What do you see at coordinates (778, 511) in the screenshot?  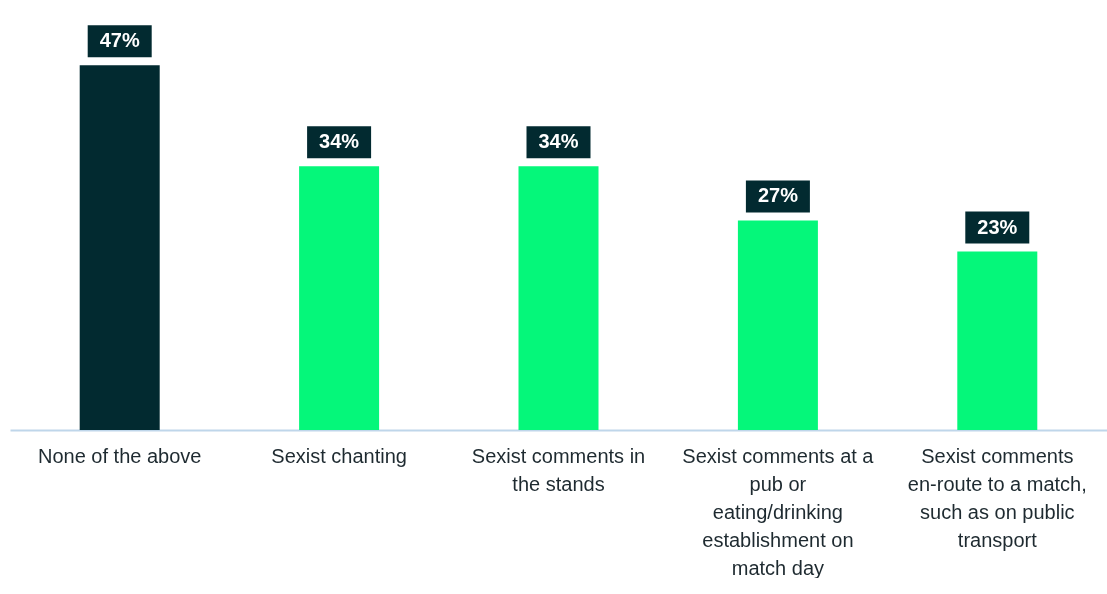 I see `x-tick-label: Sexist comments at a pub or eating/drinking establishment on match day` at bounding box center [778, 511].